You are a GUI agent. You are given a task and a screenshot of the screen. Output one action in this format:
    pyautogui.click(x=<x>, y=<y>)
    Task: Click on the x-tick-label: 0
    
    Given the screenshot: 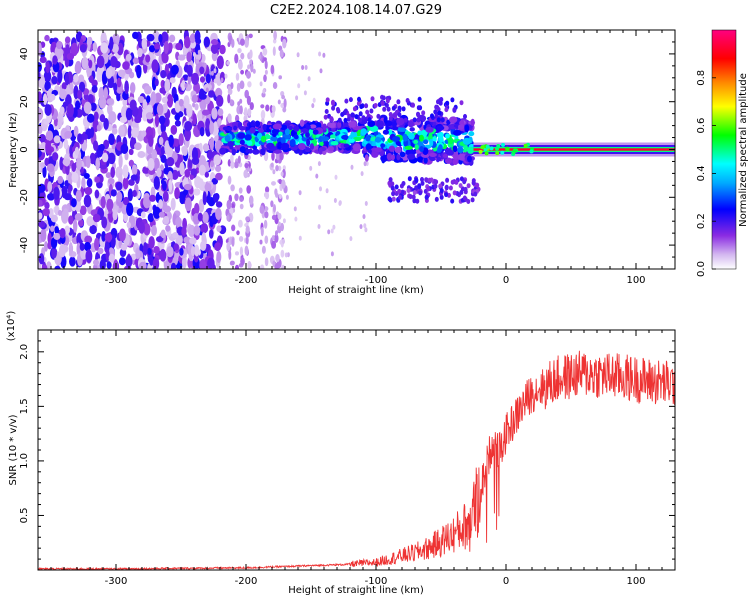 What is the action you would take?
    pyautogui.click(x=506, y=581)
    